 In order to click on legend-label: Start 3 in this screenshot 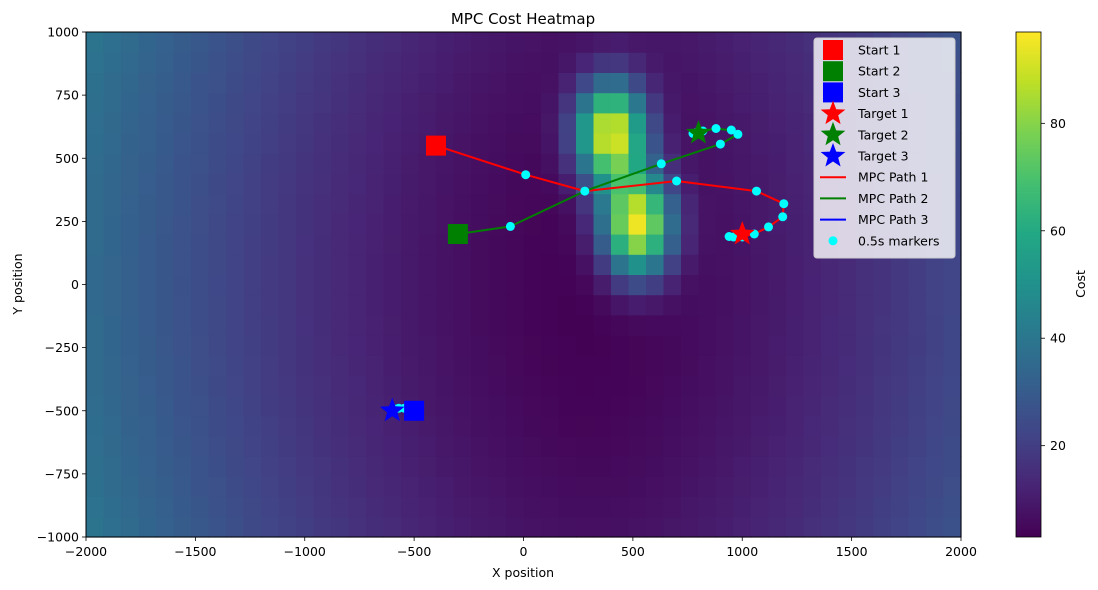, I will do `click(879, 92)`.